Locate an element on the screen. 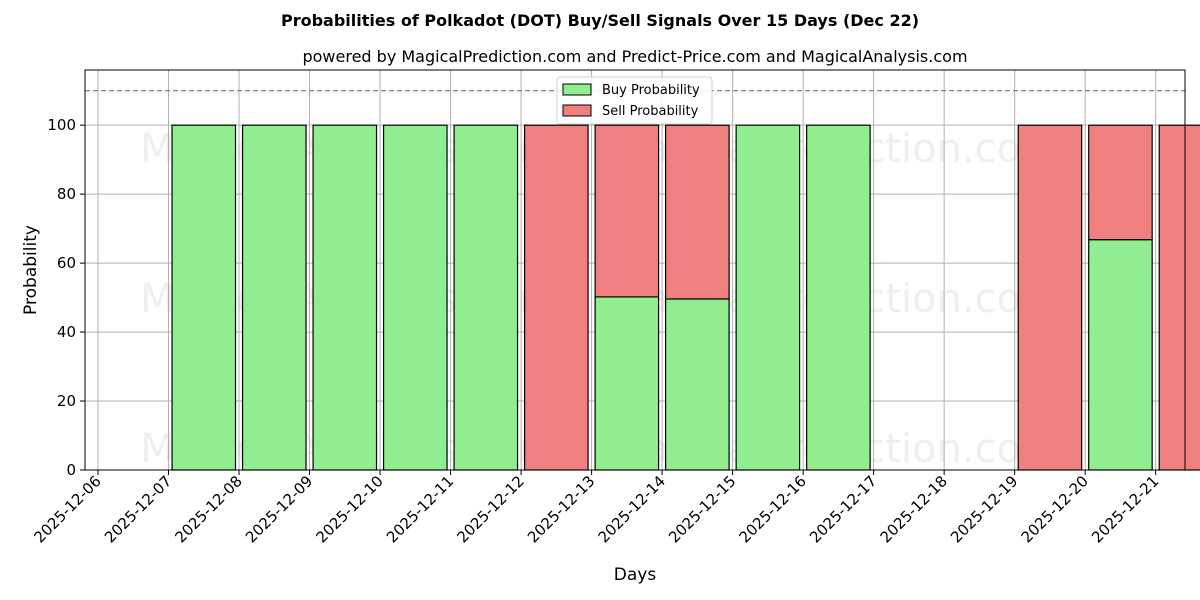  y-axis-label: Probability is located at coordinates (31, 270).